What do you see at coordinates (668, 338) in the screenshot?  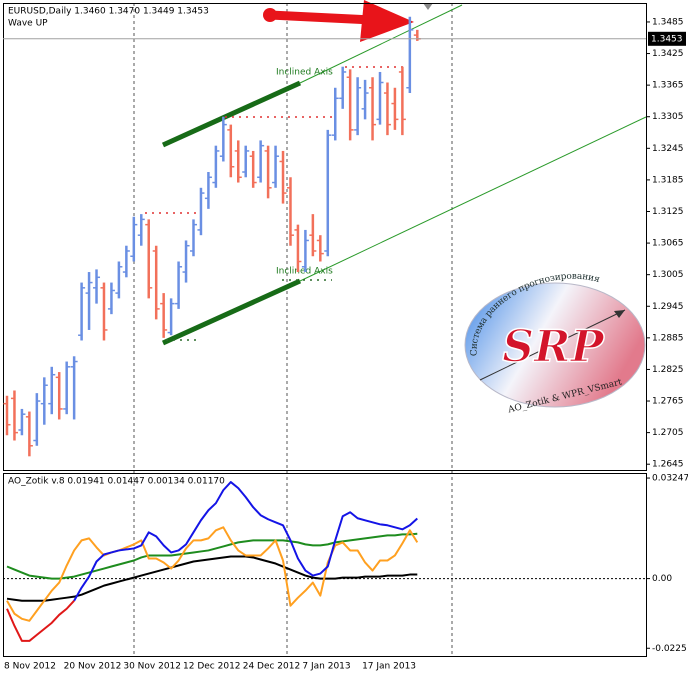 I see `y-tick-label: 1.2885` at bounding box center [668, 338].